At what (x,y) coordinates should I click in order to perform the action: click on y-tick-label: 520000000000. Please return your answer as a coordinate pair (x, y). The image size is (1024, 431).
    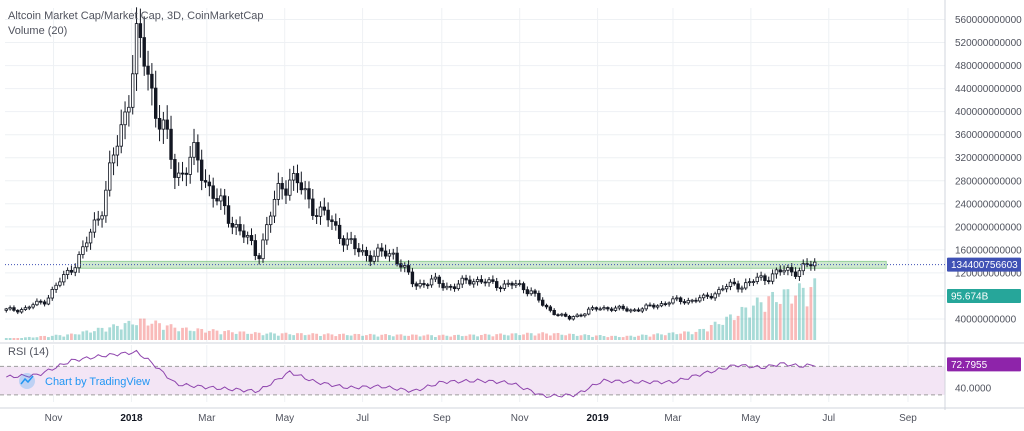
    Looking at the image, I should click on (988, 43).